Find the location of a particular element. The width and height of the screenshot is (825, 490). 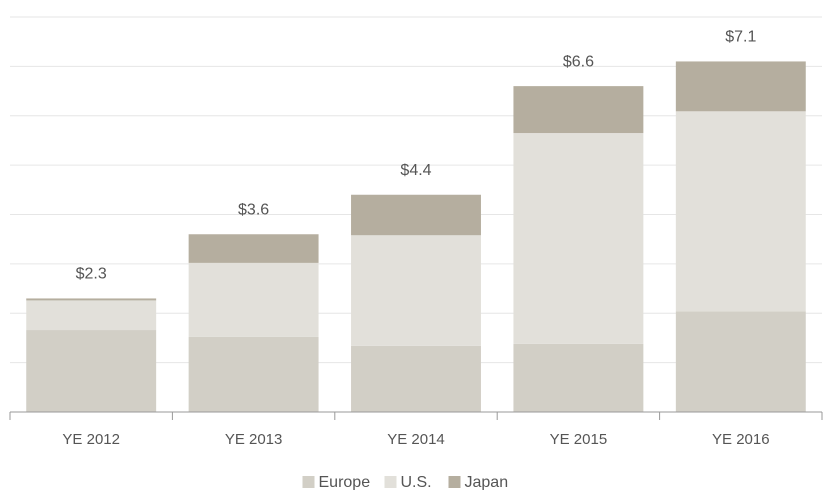

total-label: $2.3 is located at coordinates (91, 274).